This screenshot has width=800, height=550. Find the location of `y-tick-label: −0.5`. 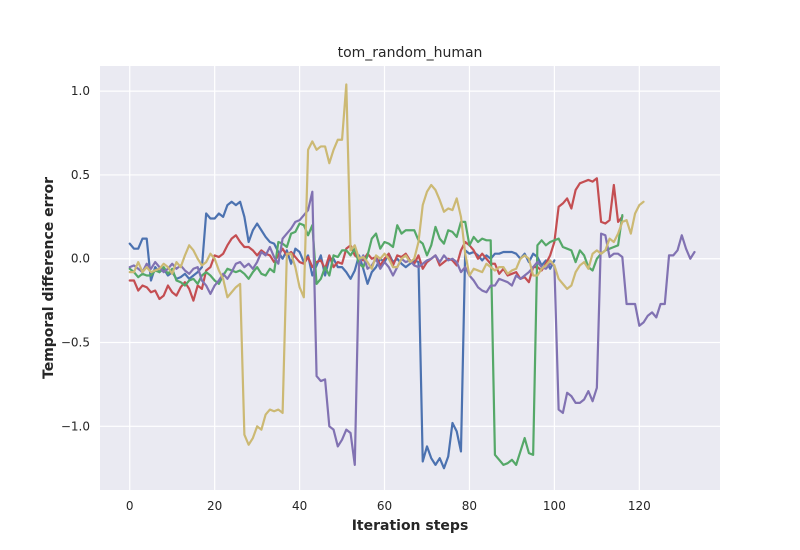

y-tick-label: −0.5 is located at coordinates (75, 343).